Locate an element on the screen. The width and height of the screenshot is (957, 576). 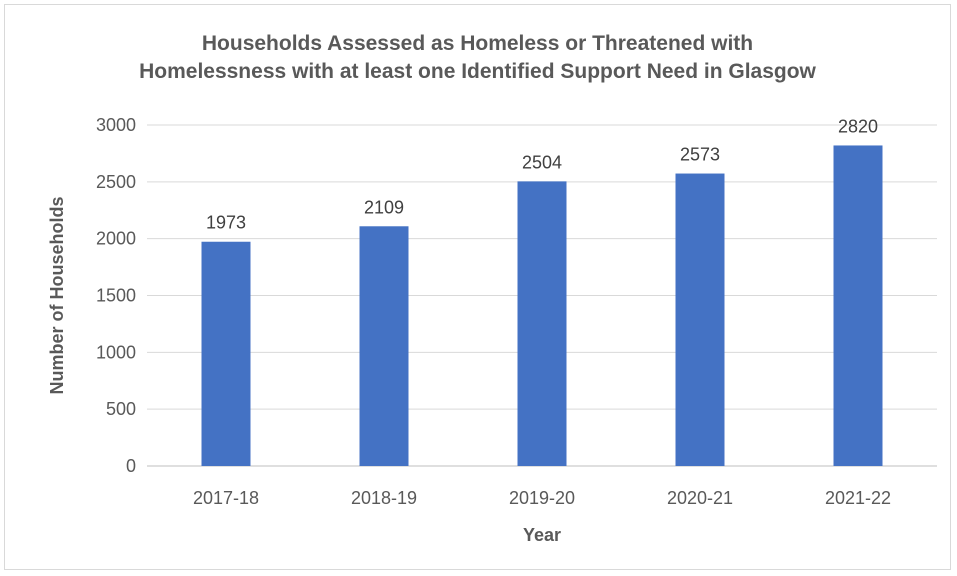
y-axis-title: Number of Households is located at coordinates (57, 295).